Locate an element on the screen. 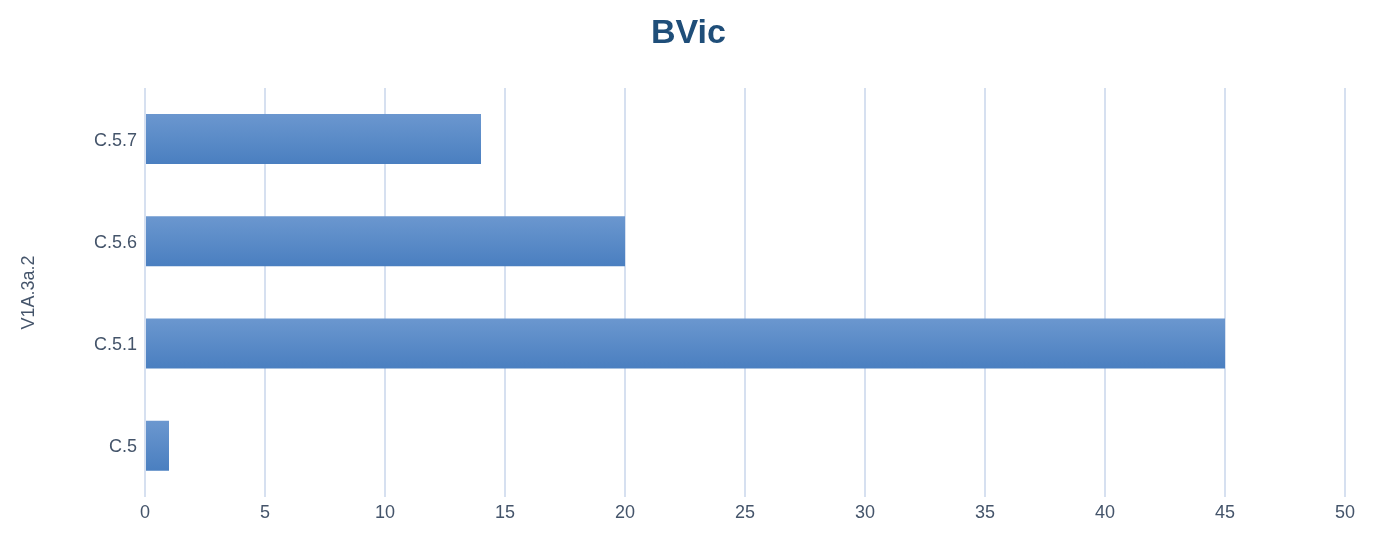  x-tick-label: 20 is located at coordinates (625, 511).